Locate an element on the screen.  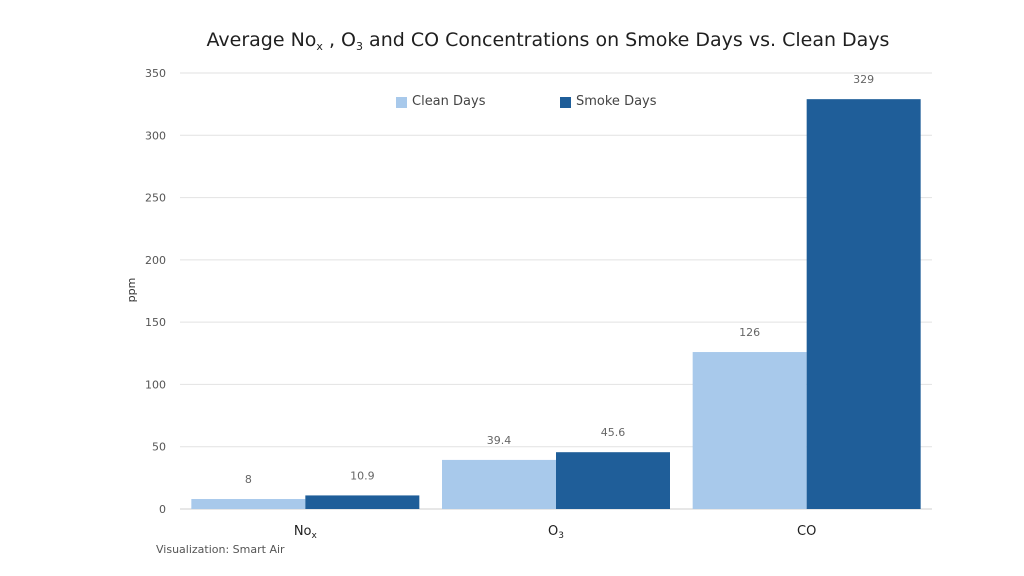
x-category-label: O3 is located at coordinates (556, 532).